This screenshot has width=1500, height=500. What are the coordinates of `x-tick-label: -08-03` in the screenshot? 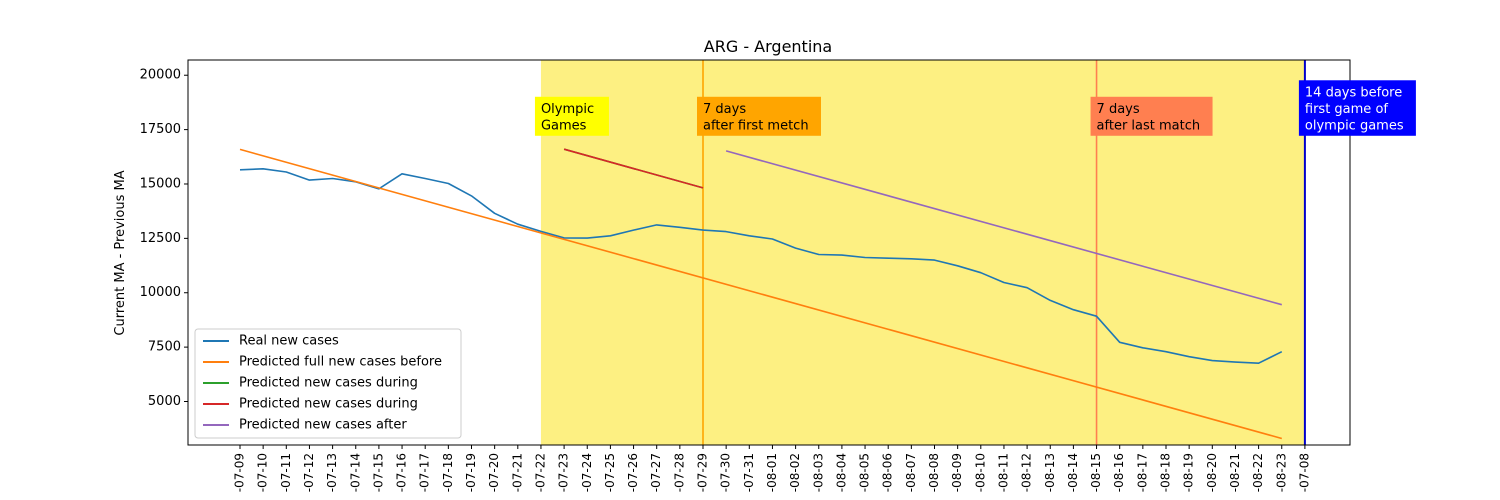 It's located at (818, 472).